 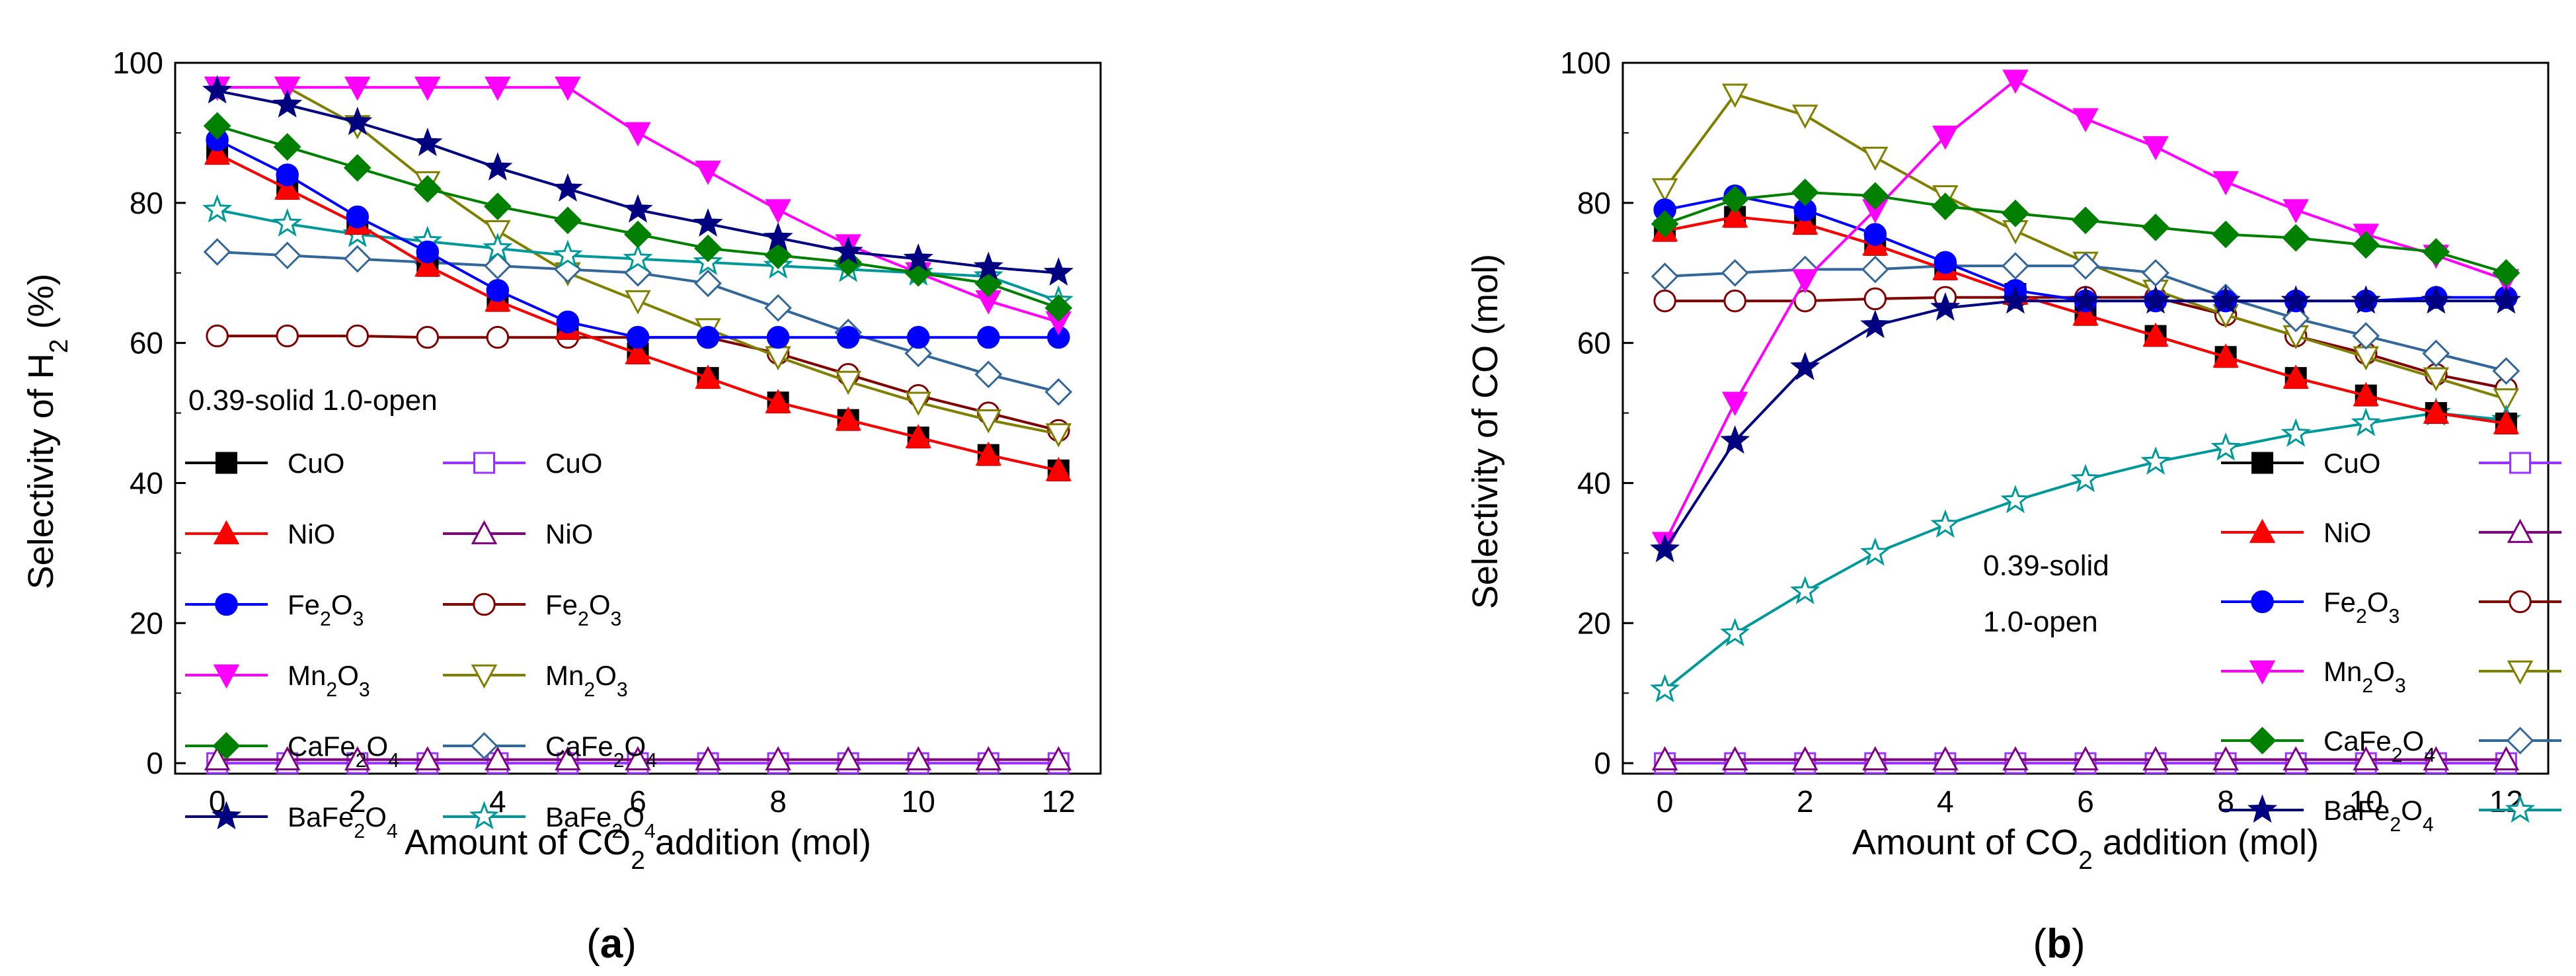 I want to click on panel-b-legend-entry-nio-solid-marker, so click(x=2262, y=531).